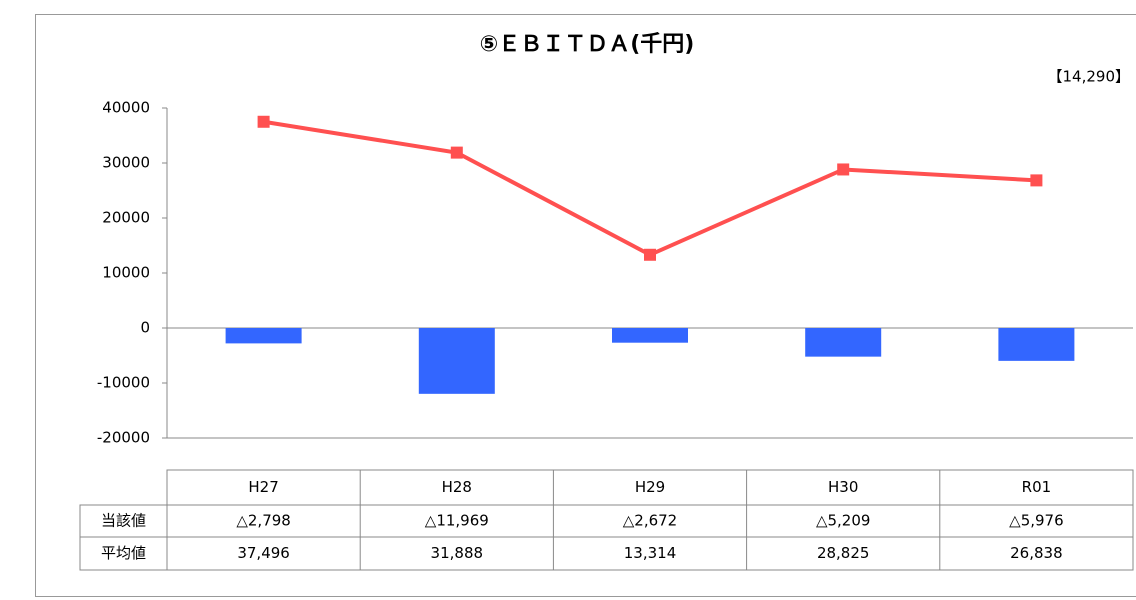 The width and height of the screenshot is (1136, 600). Describe the element at coordinates (263, 553) in the screenshot. I see `table-value: 37,496` at that location.